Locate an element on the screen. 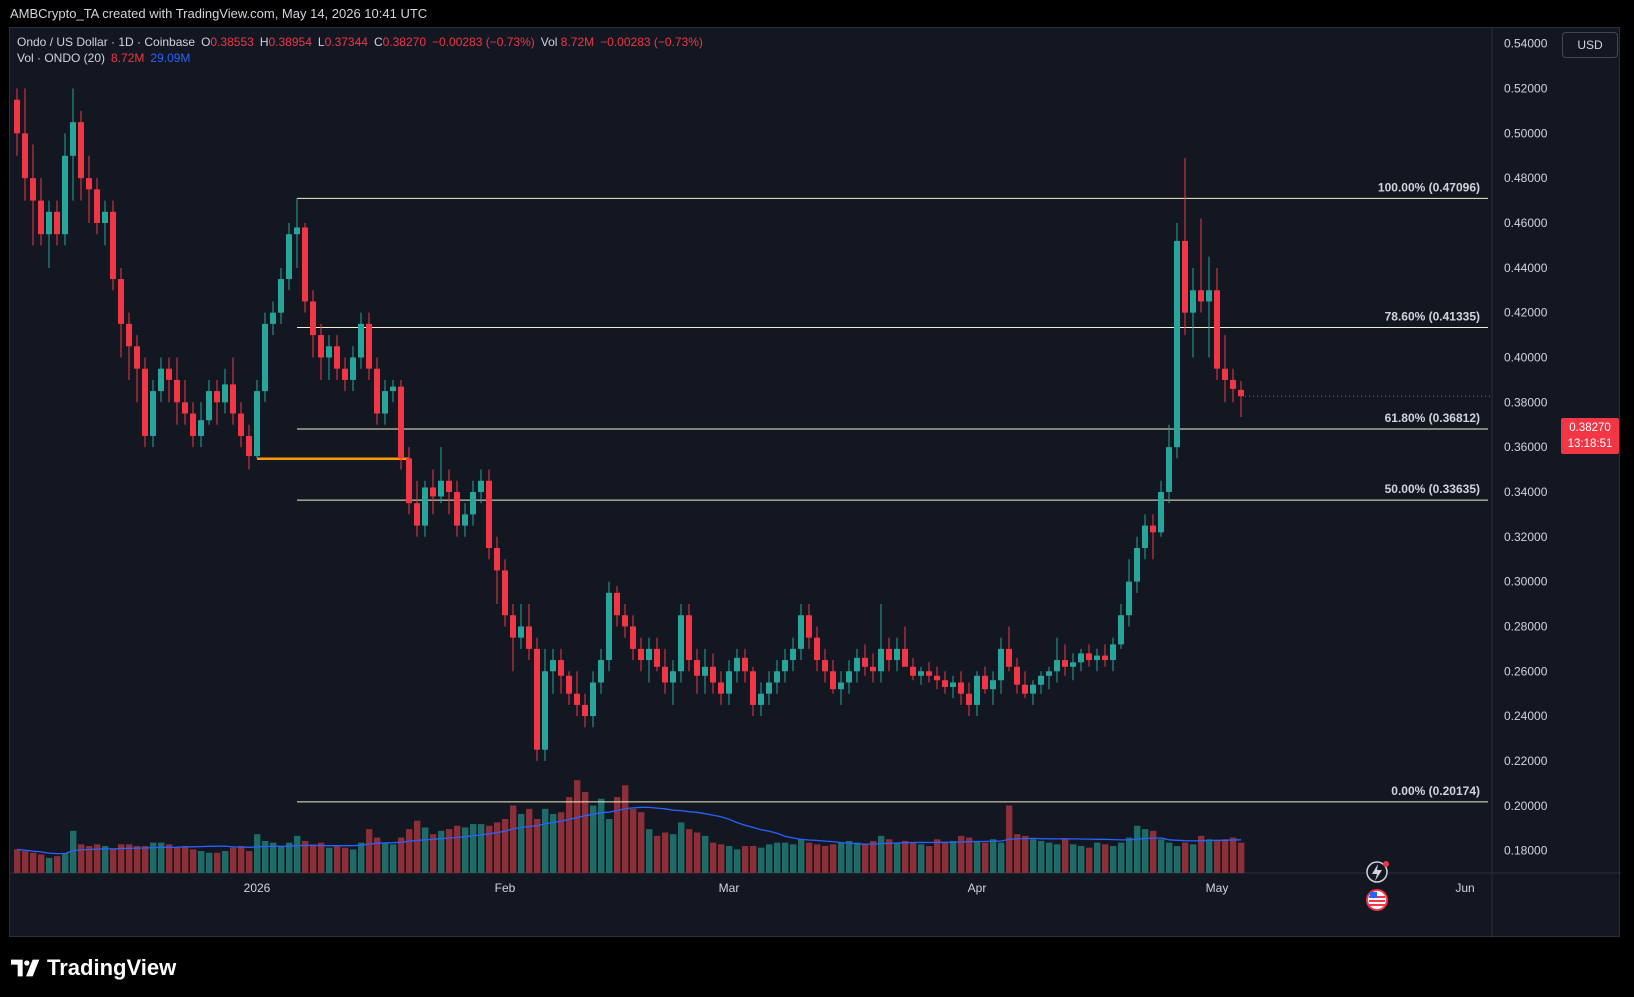  price-tick-label: 0.30000 is located at coordinates (1526, 582).